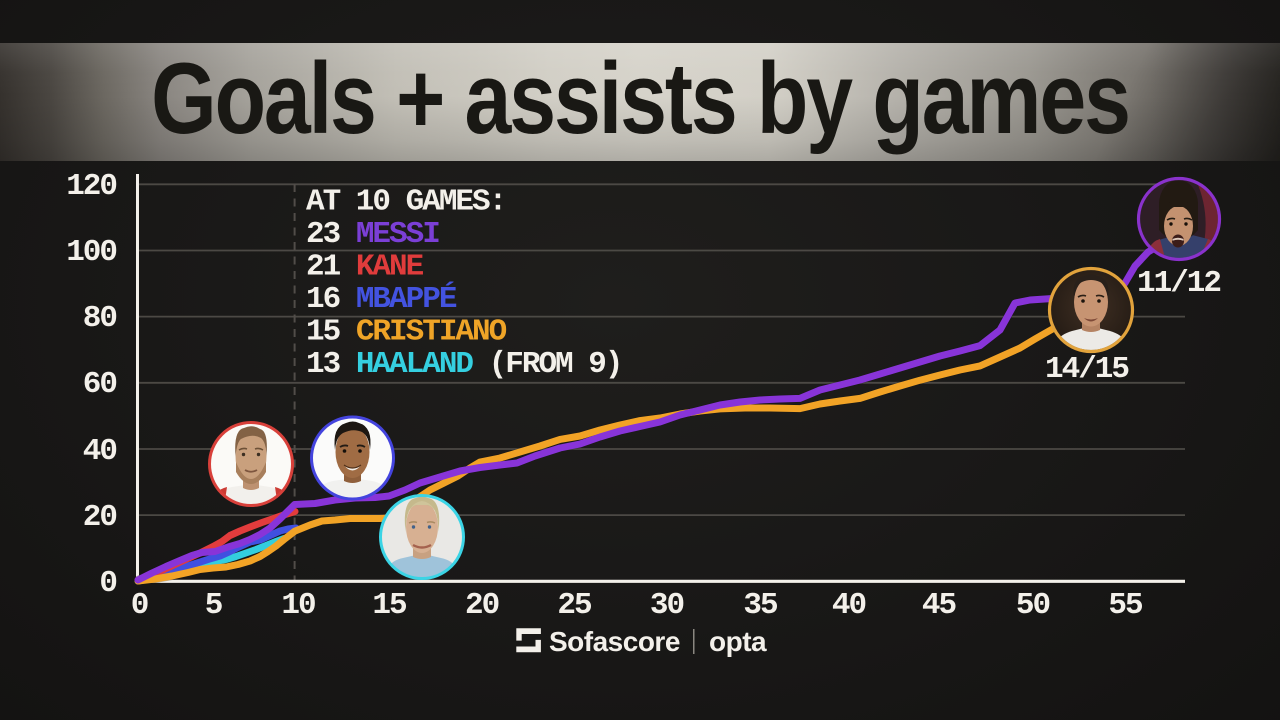 The height and width of the screenshot is (720, 1280). Describe the element at coordinates (100, 318) in the screenshot. I see `svg-text: 80` at that location.